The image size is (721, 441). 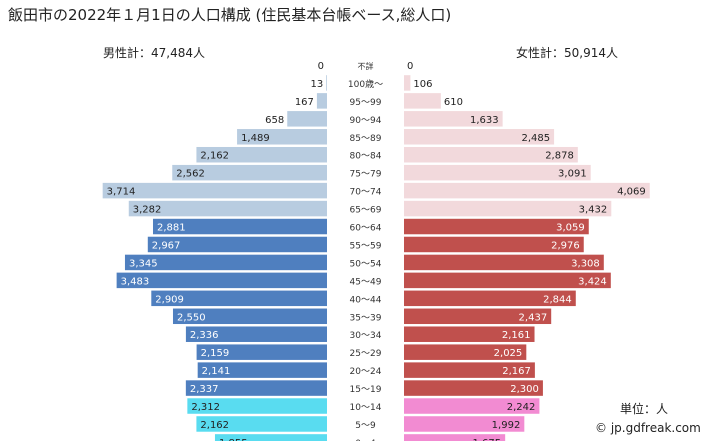 What do you see at coordinates (321, 66) in the screenshot?
I see `male-value-label: 0` at bounding box center [321, 66].